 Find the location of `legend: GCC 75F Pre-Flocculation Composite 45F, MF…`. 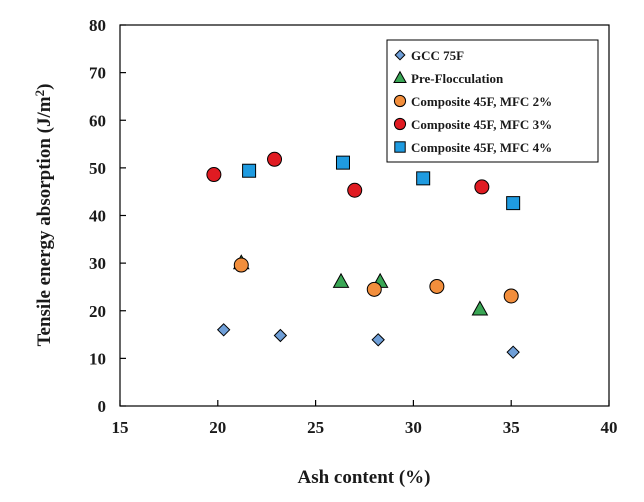

legend: GCC 75F Pre-Flocculation Composite 45F, MF… is located at coordinates (492, 101).